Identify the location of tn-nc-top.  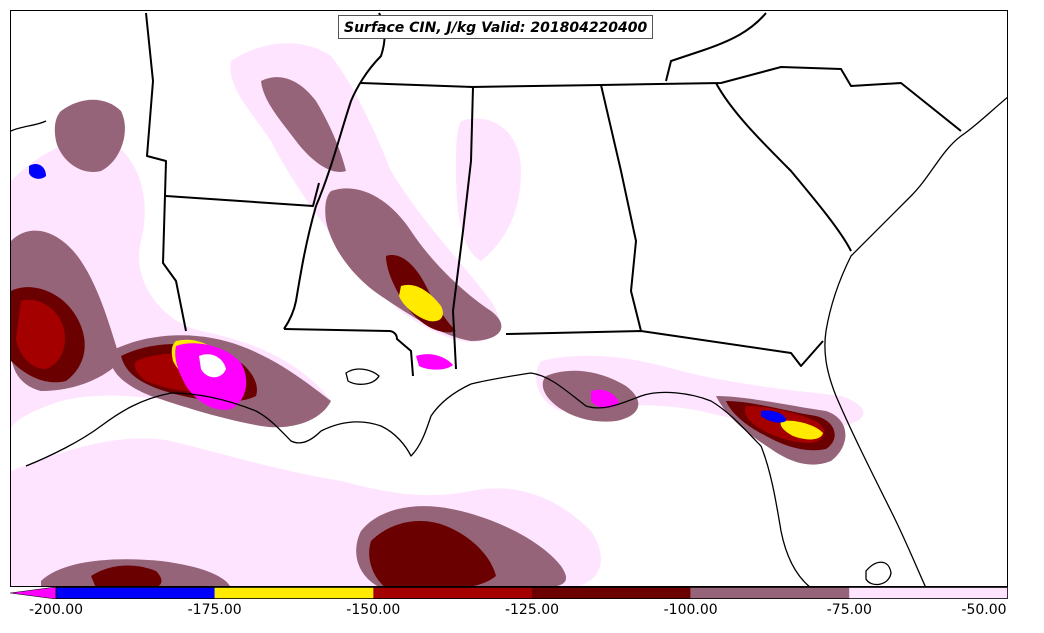
(716, 99).